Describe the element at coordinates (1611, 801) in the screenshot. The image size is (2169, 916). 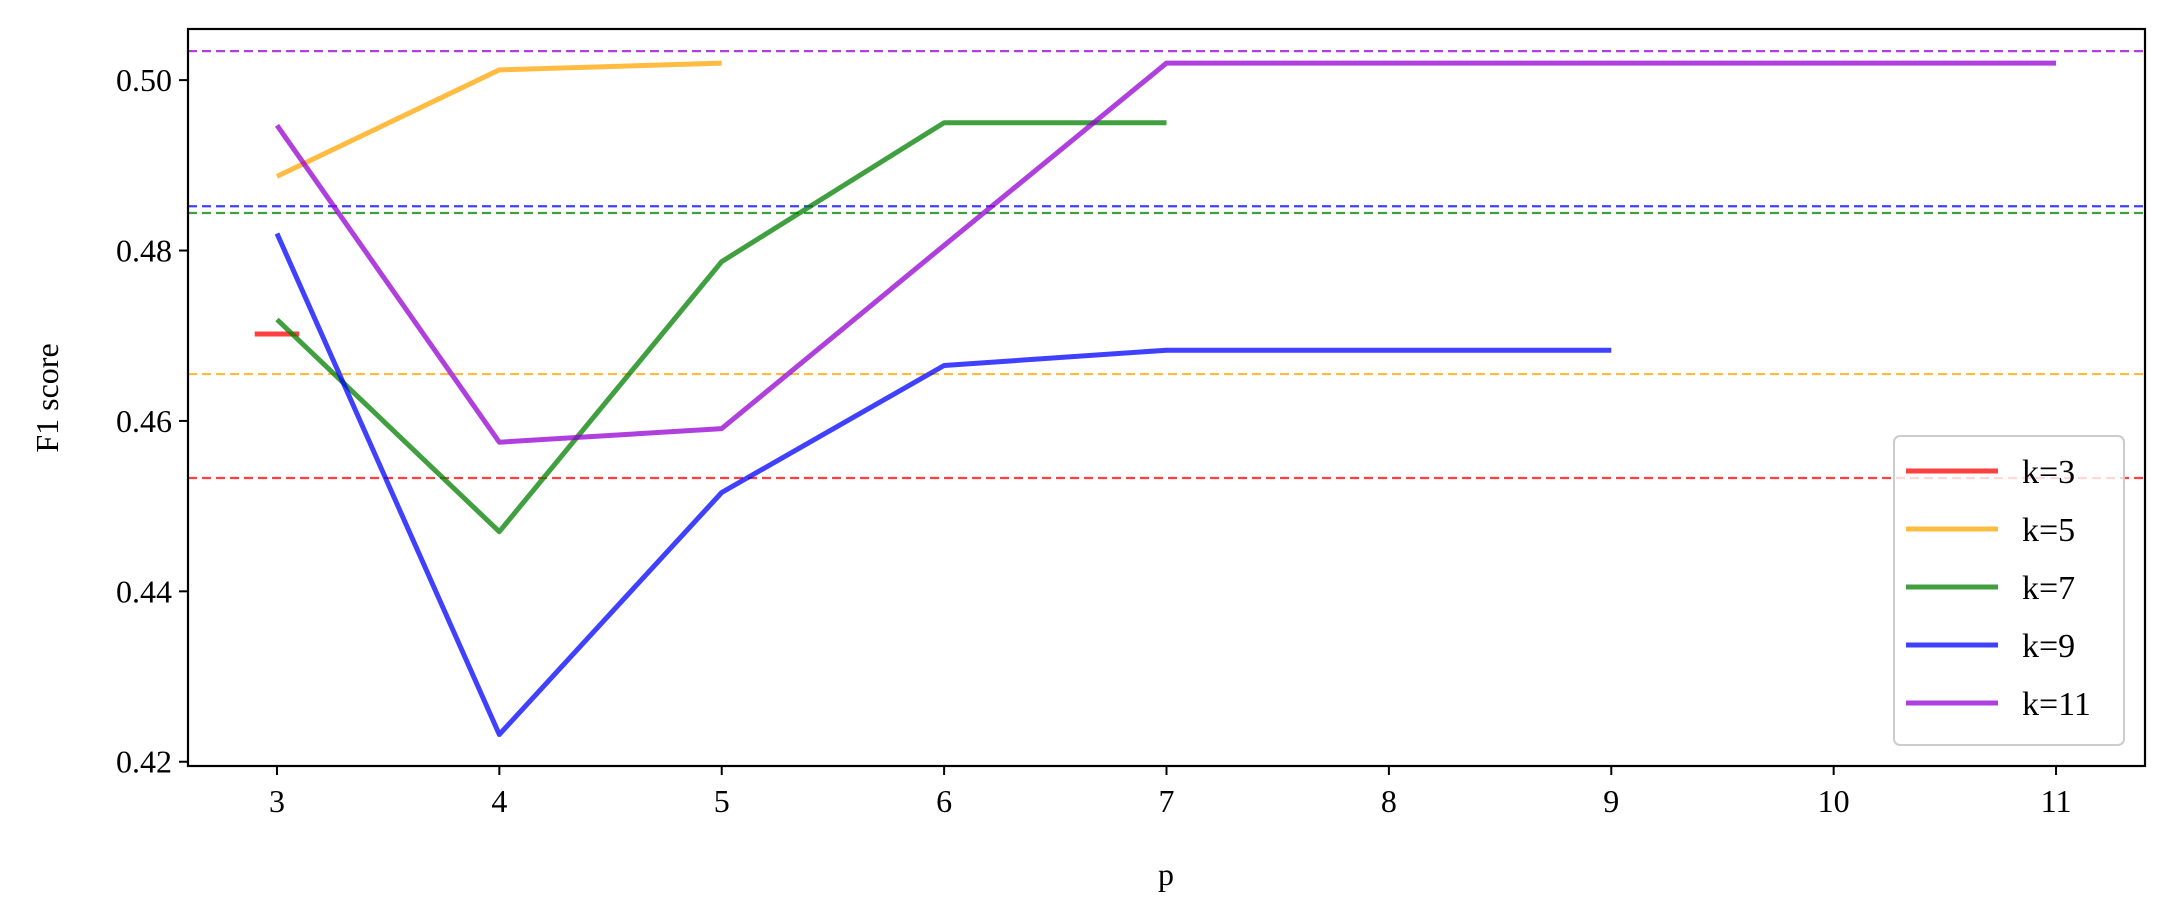
I see `x-tick-label: 9` at that location.